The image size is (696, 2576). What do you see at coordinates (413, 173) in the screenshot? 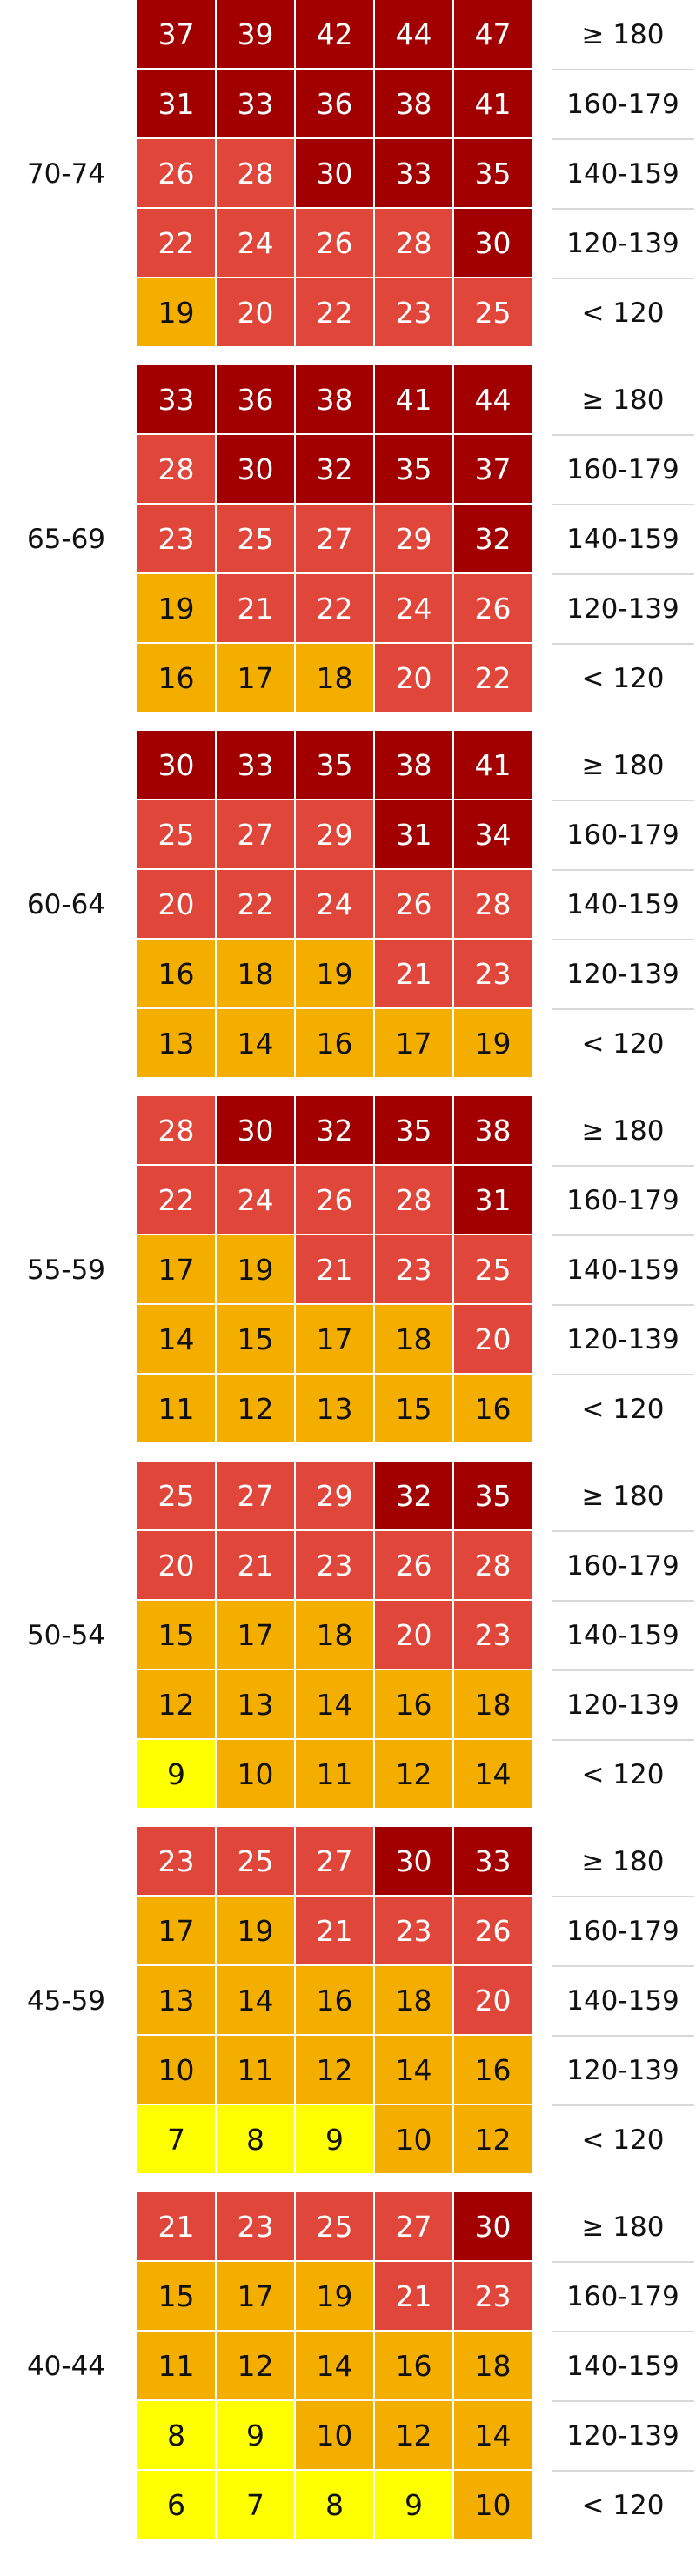
I see `risk-cell: 33` at bounding box center [413, 173].